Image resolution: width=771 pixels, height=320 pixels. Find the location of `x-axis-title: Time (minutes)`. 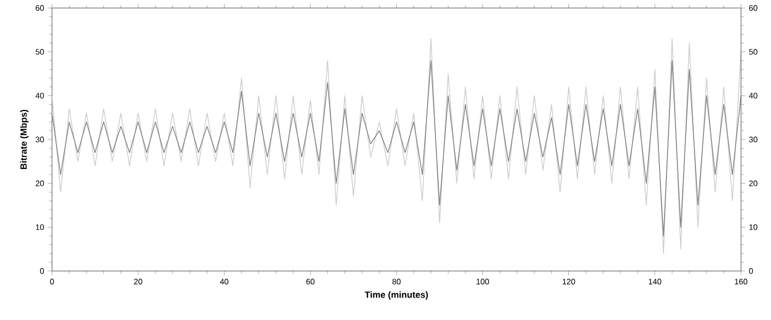

x-axis-title: Time (minutes) is located at coordinates (396, 295).